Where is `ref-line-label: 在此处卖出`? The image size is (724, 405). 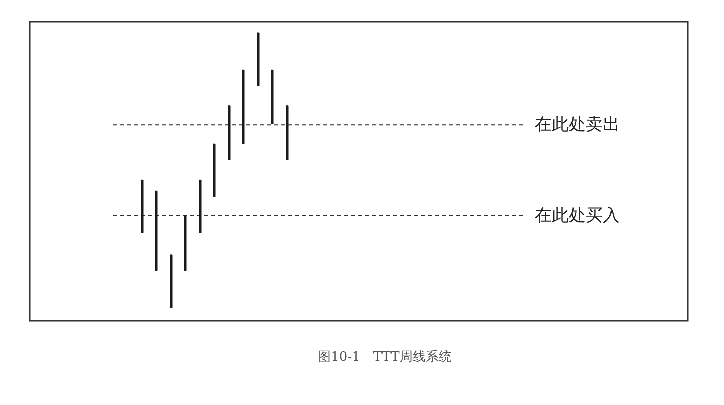
ref-line-label: 在此处卖出 is located at coordinates (577, 125).